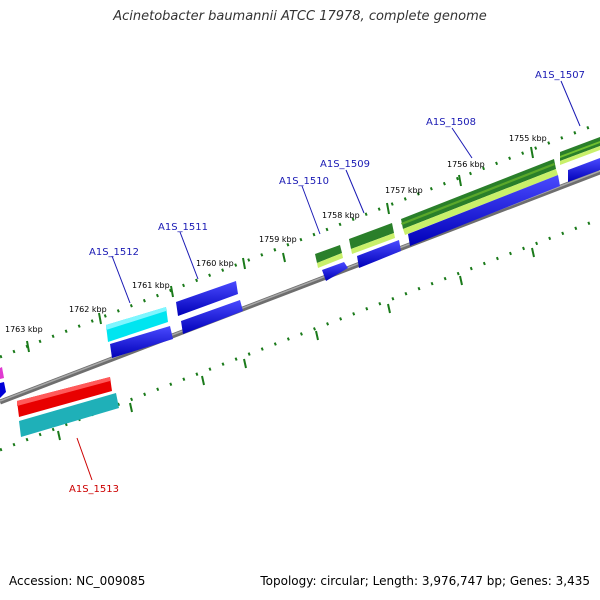  What do you see at coordinates (24, 329) in the screenshot?
I see `tick-label-1763: 1763 kbp` at bounding box center [24, 329].